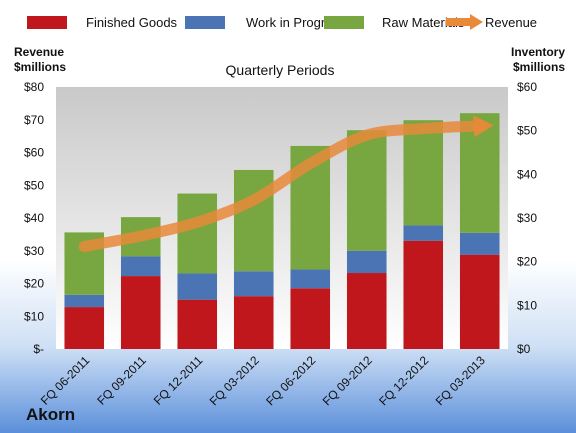  I want to click on company-name: Akorn, so click(50, 414).